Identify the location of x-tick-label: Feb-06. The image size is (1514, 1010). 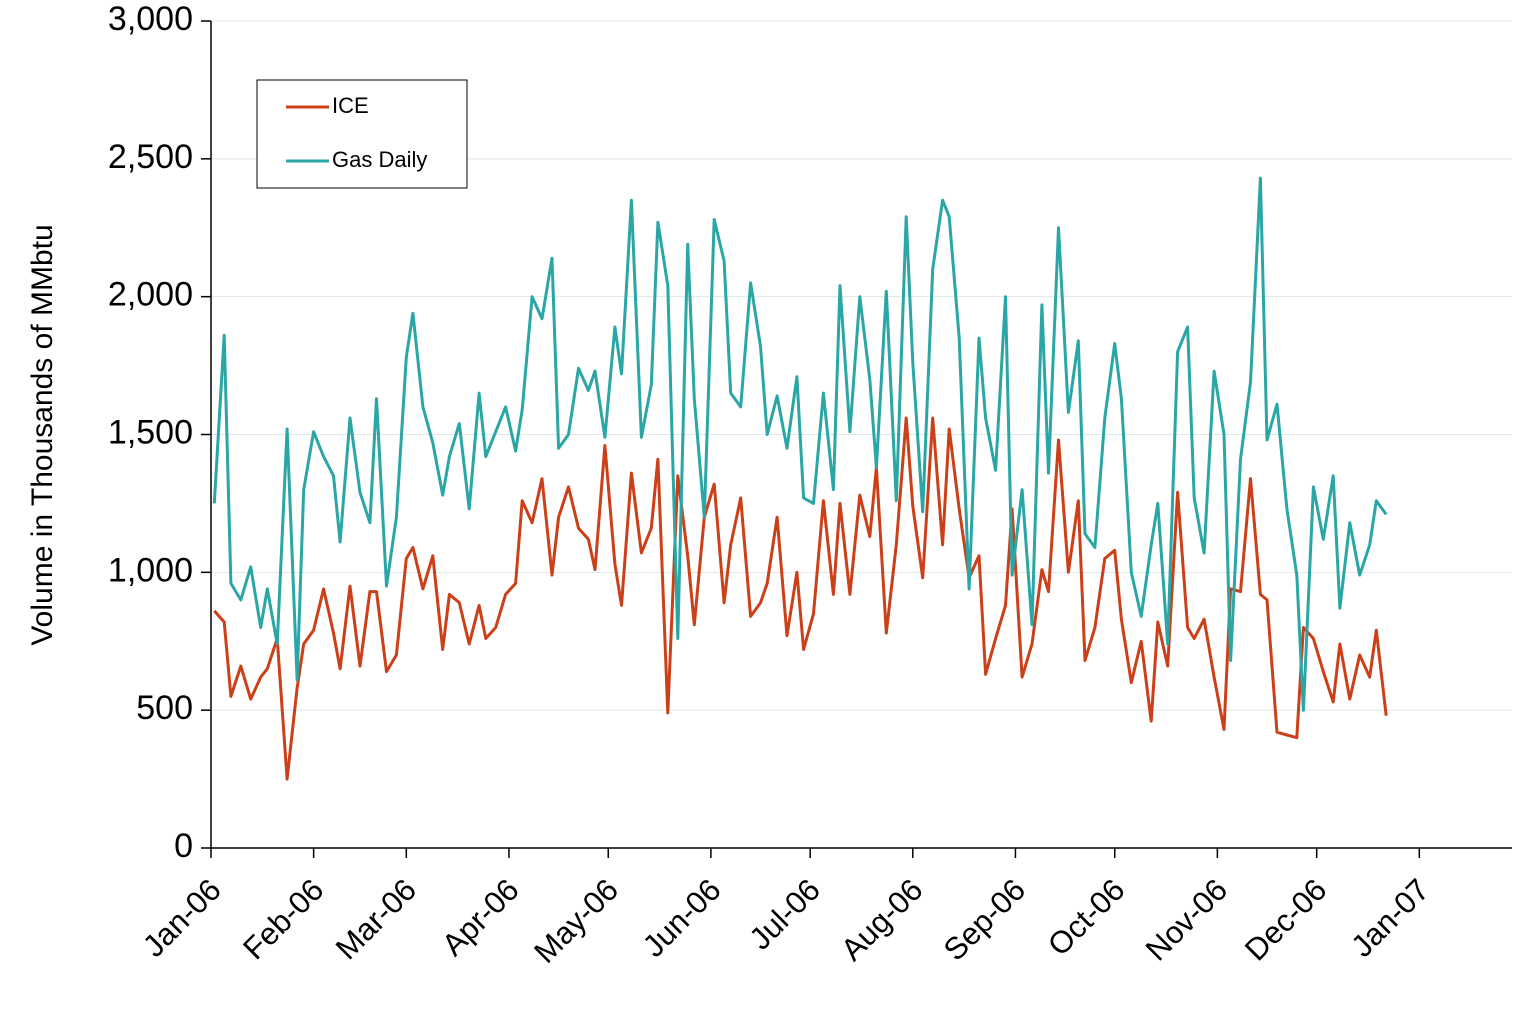
(283, 919).